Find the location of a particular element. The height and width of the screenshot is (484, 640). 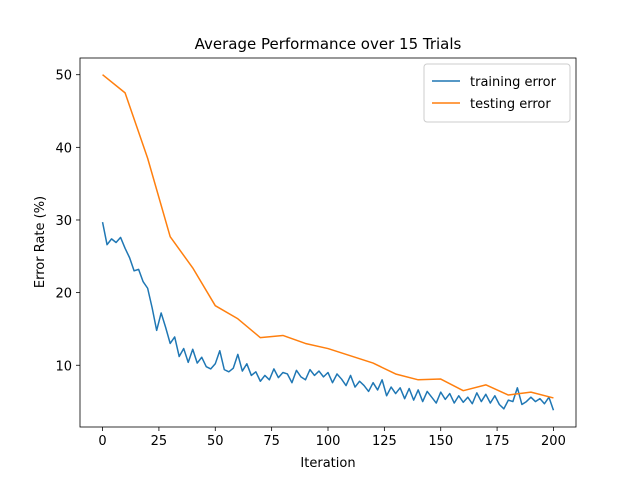

x-axis-label: Iteration is located at coordinates (327, 463).